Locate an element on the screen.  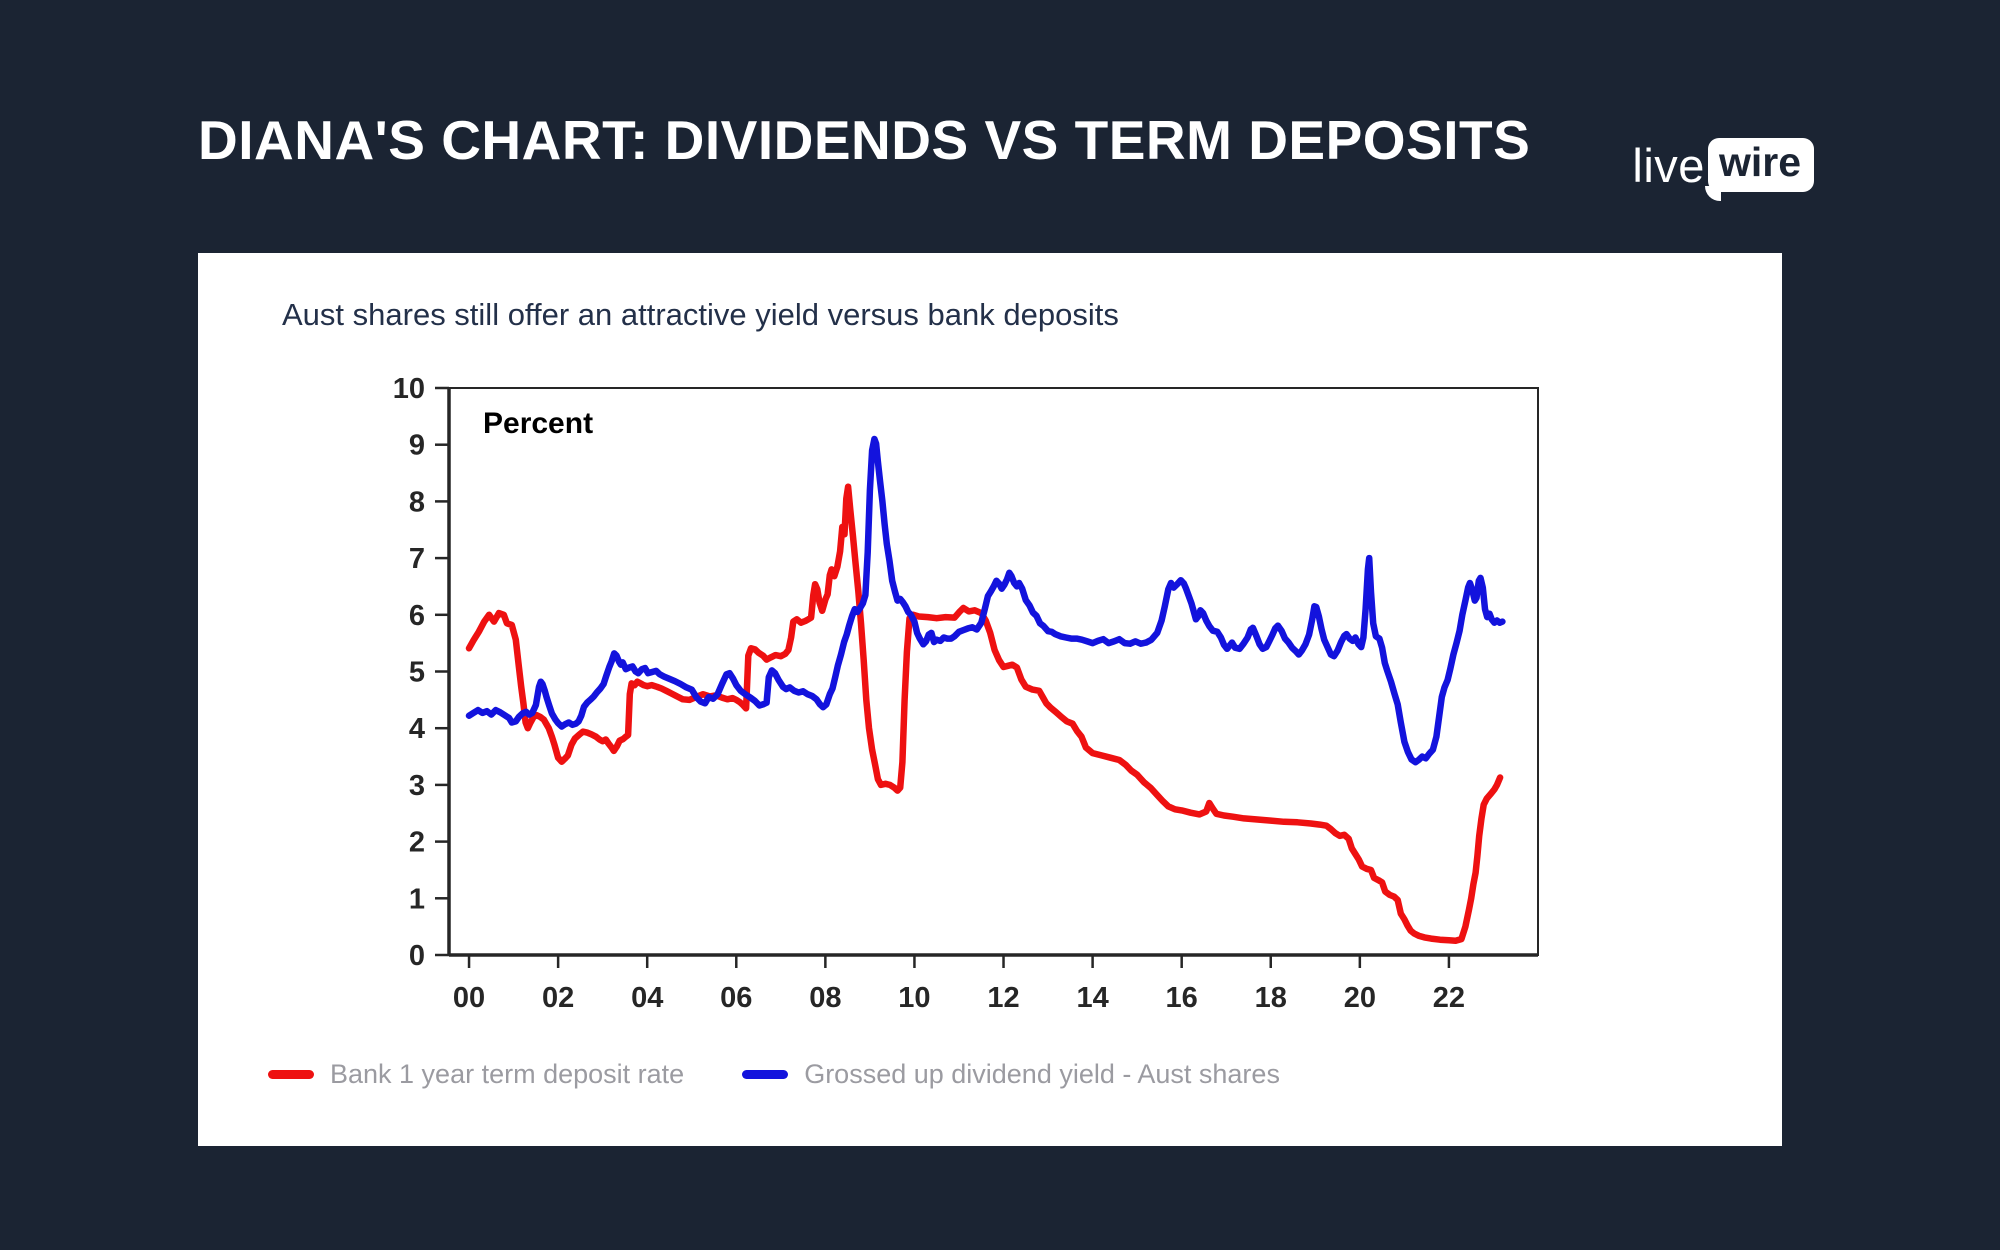
y-axis-tick-label: 5 is located at coordinates (417, 673).